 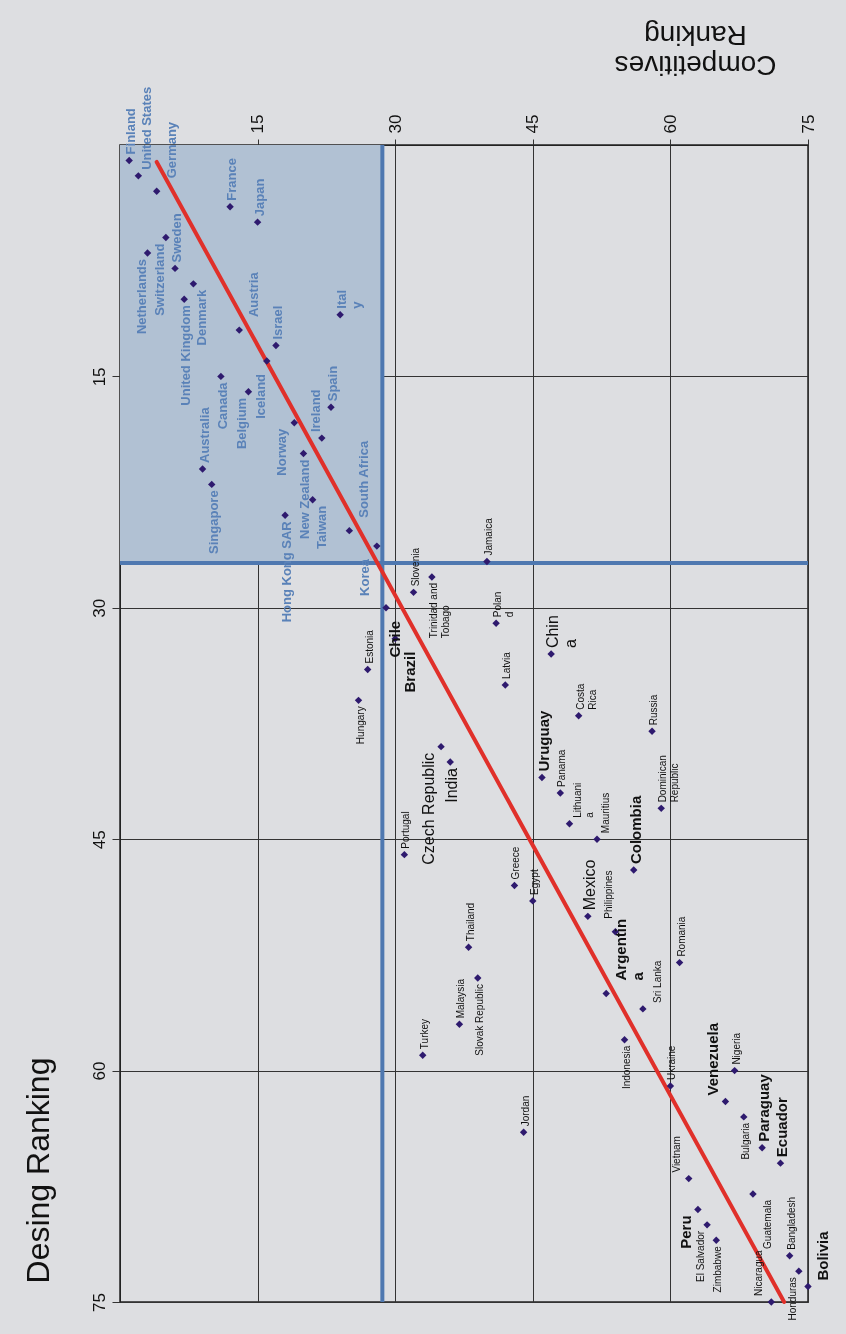 I want to click on data-label: Bolivia, so click(x=822, y=1255).